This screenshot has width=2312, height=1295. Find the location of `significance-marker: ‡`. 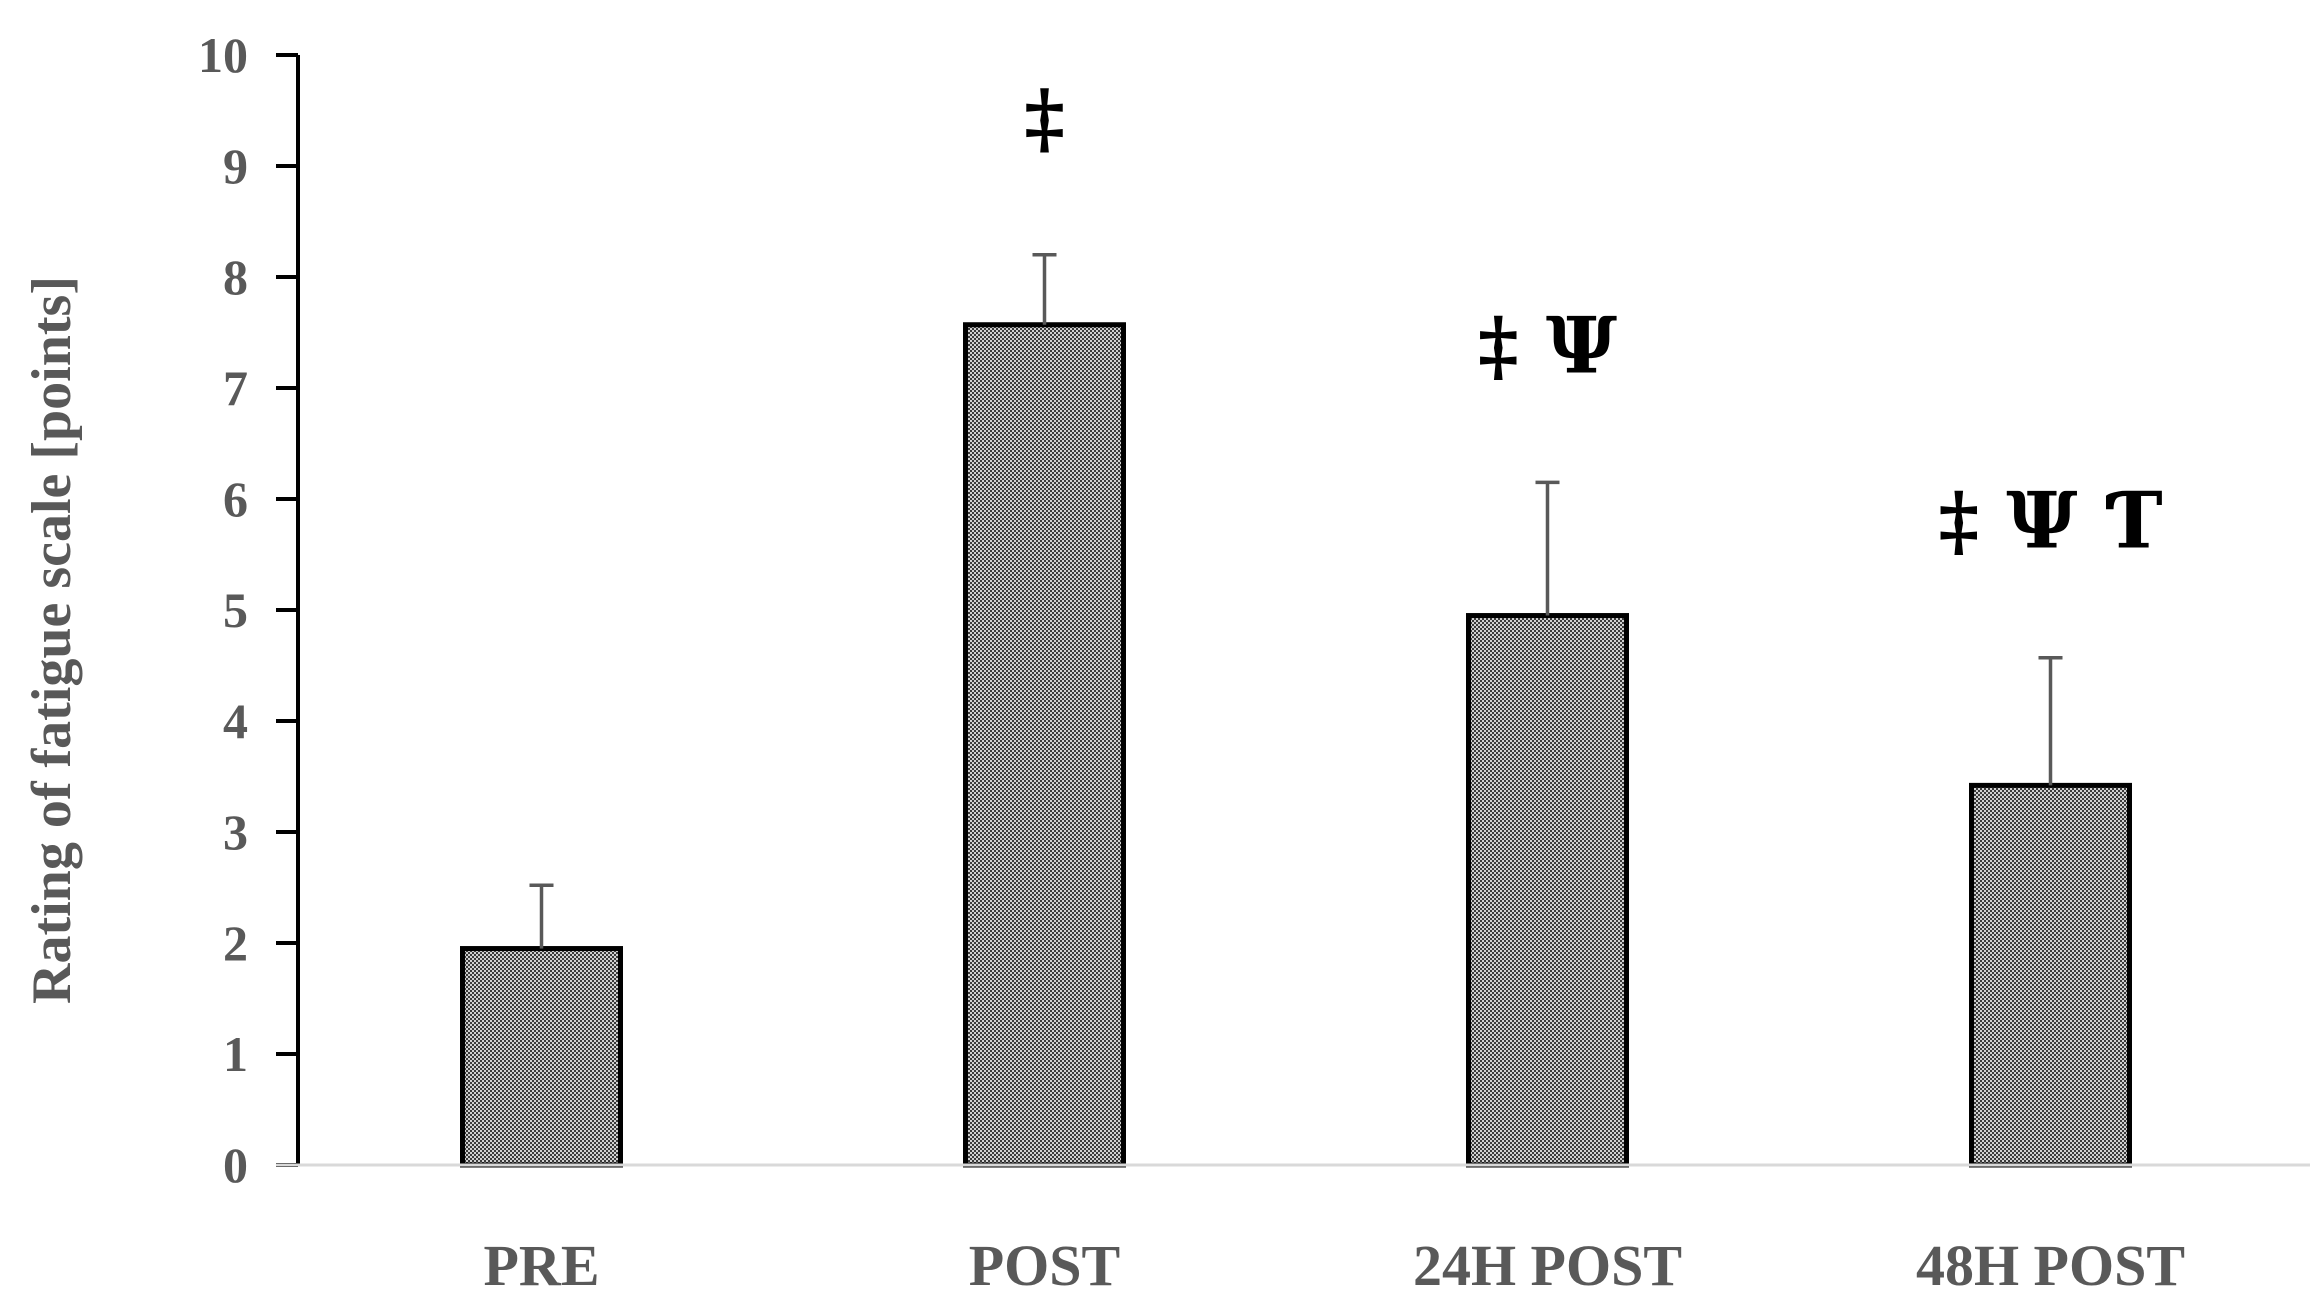

significance-marker: ‡ is located at coordinates (1044, 118).